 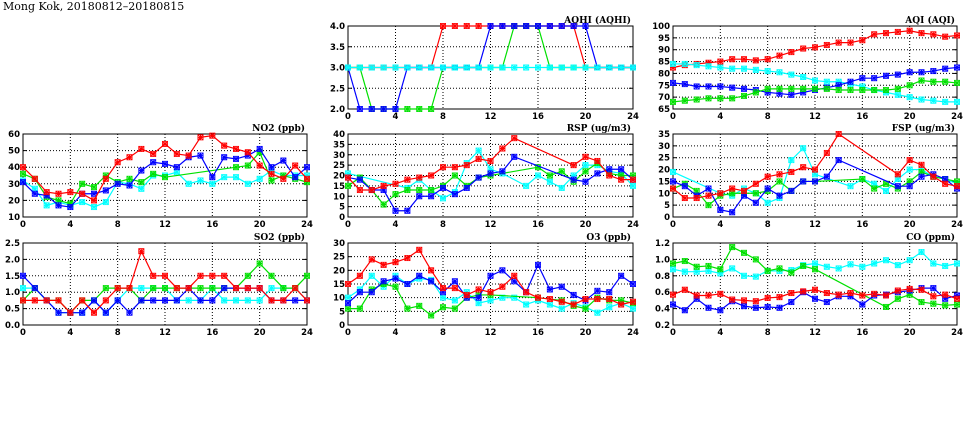 I want to click on y-tick-label: 2.5, so click(x=12, y=244).